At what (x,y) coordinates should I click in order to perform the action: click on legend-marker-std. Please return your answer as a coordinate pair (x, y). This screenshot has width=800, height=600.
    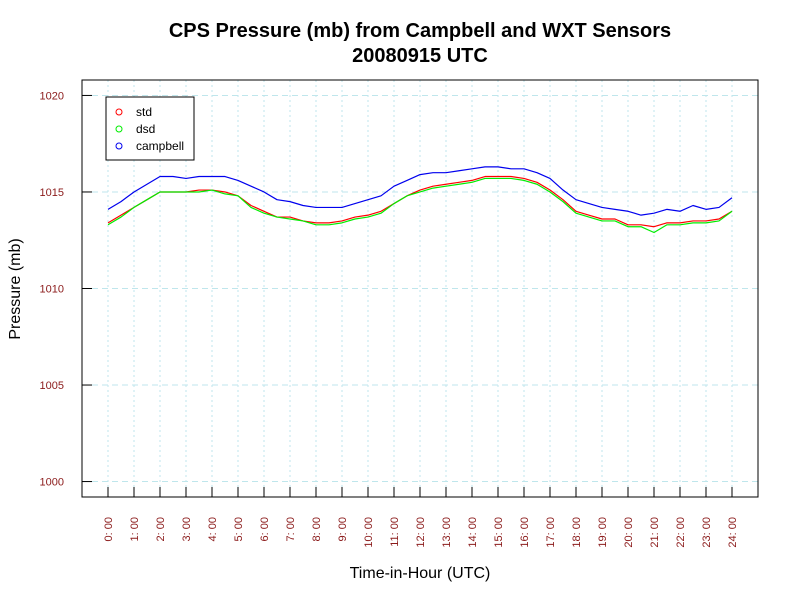
    Looking at the image, I should click on (119, 112).